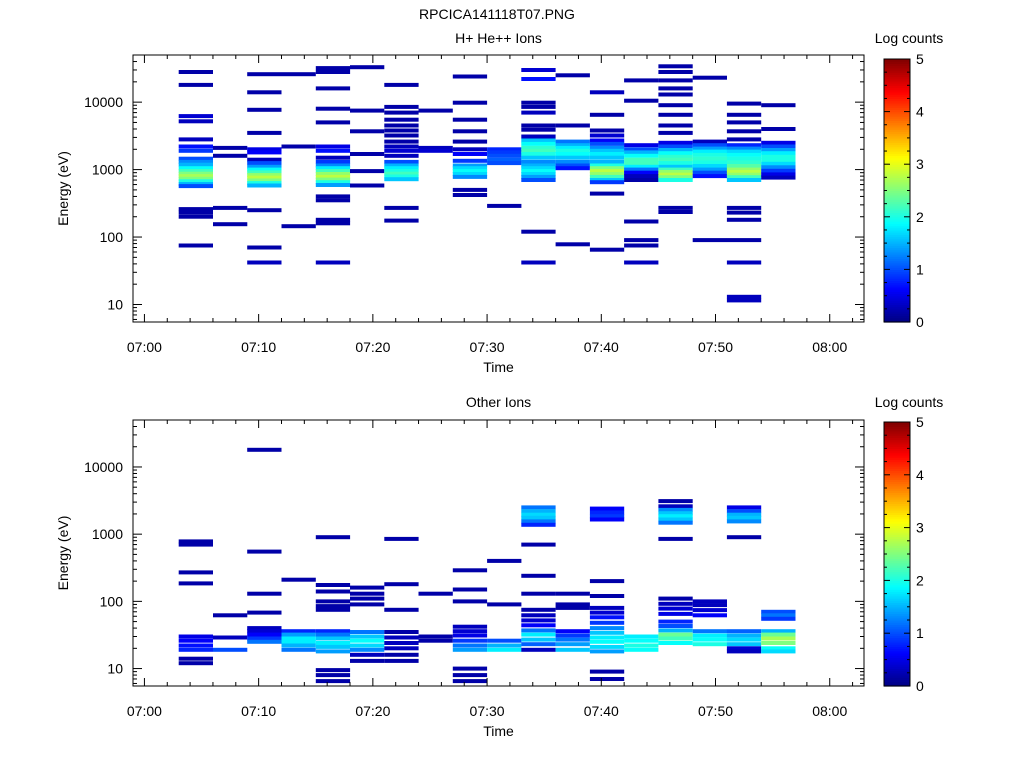 The width and height of the screenshot is (1024, 768). Describe the element at coordinates (920, 528) in the screenshot. I see `colorbar-tick-label: 3` at that location.